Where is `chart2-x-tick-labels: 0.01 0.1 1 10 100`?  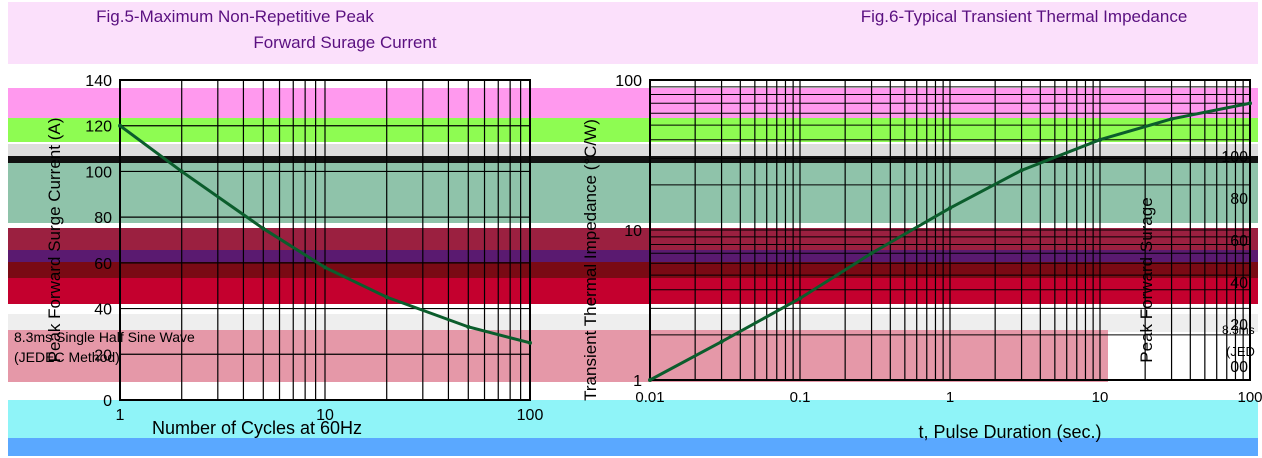 chart2-x-tick-labels: 0.01 0.1 1 10 100 is located at coordinates (948, 397).